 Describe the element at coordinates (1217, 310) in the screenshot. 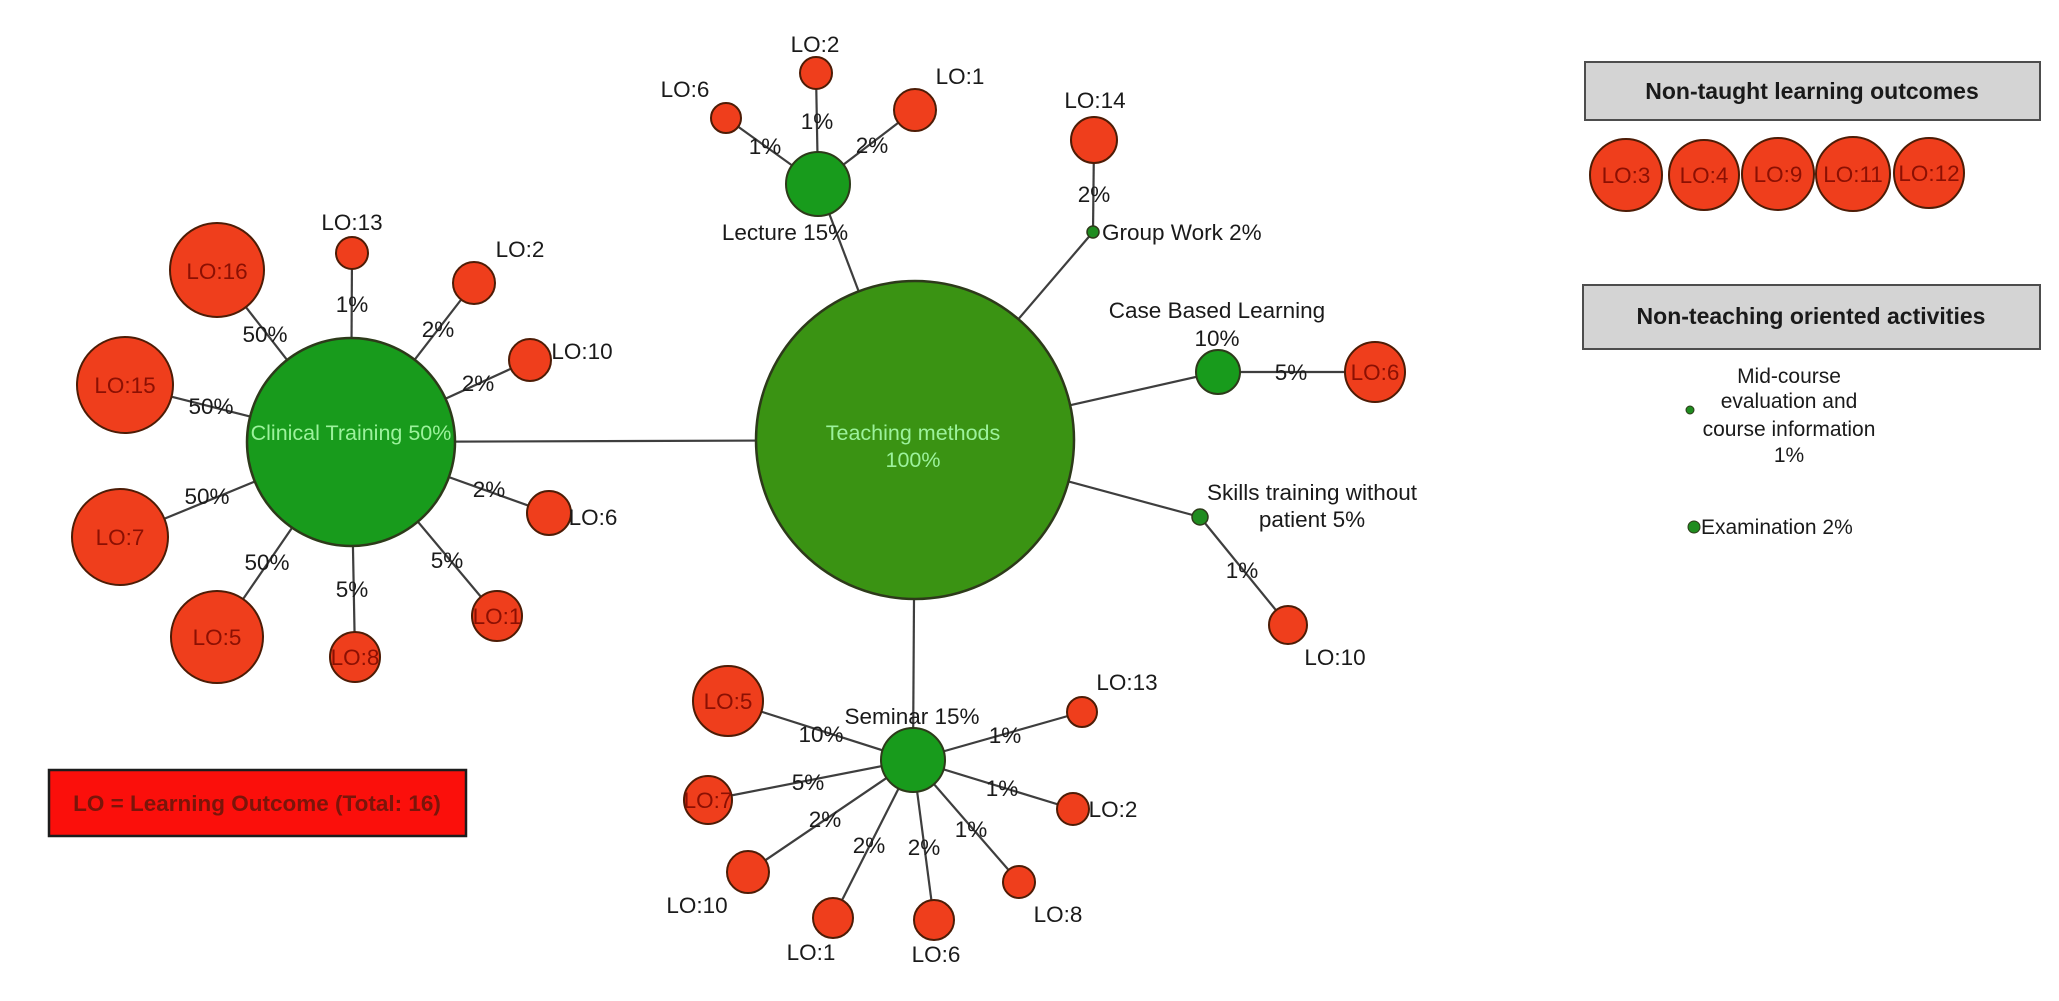

I see `svg-text: Case Based Learning` at that location.